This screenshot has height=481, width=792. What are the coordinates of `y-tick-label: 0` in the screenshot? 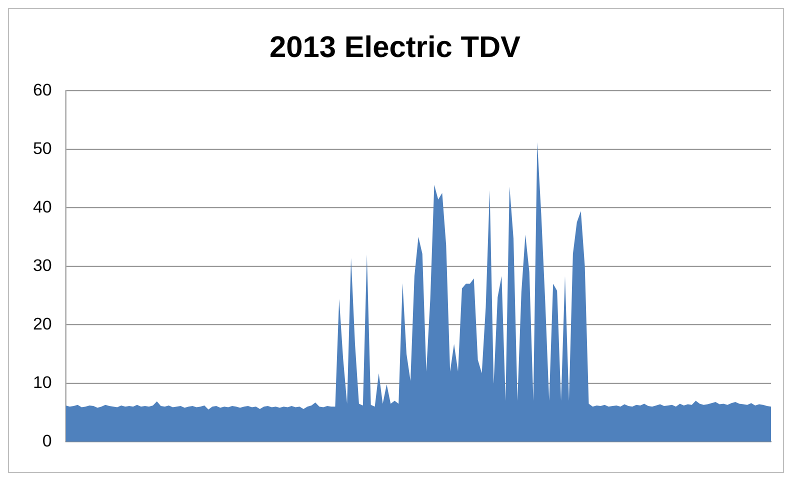 It's located at (47, 440).